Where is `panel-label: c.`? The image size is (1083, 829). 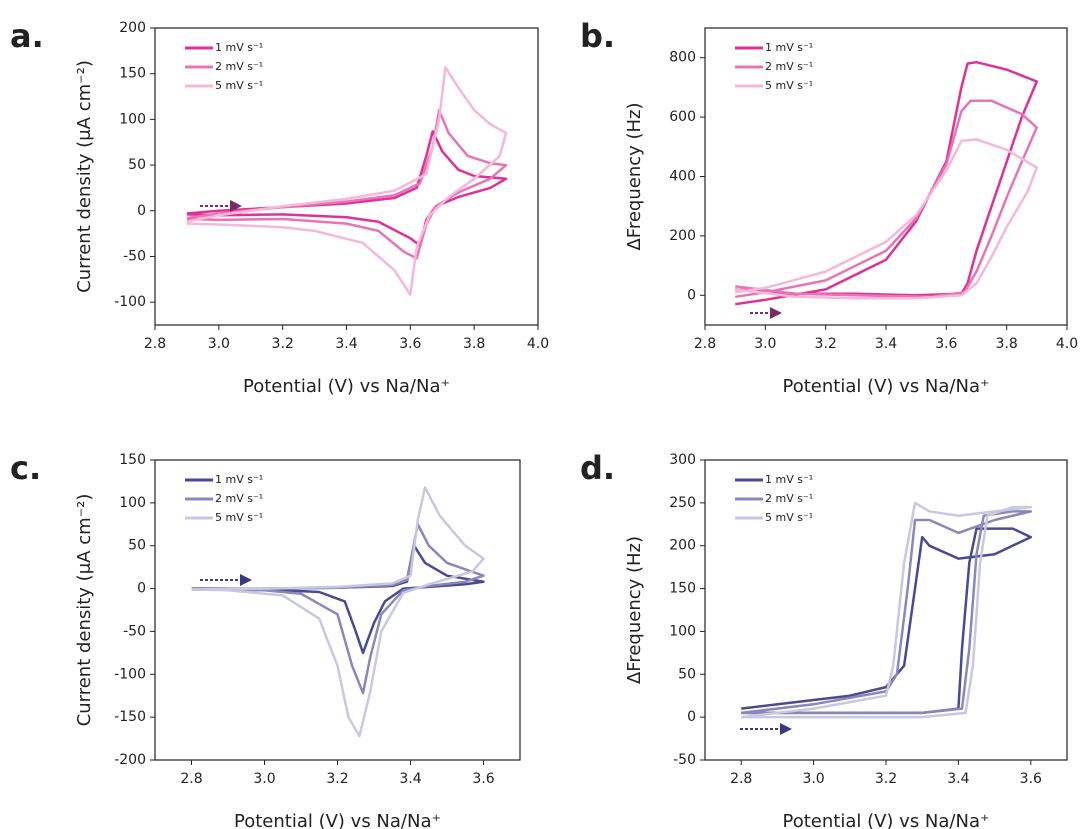 panel-label: c. is located at coordinates (25, 468).